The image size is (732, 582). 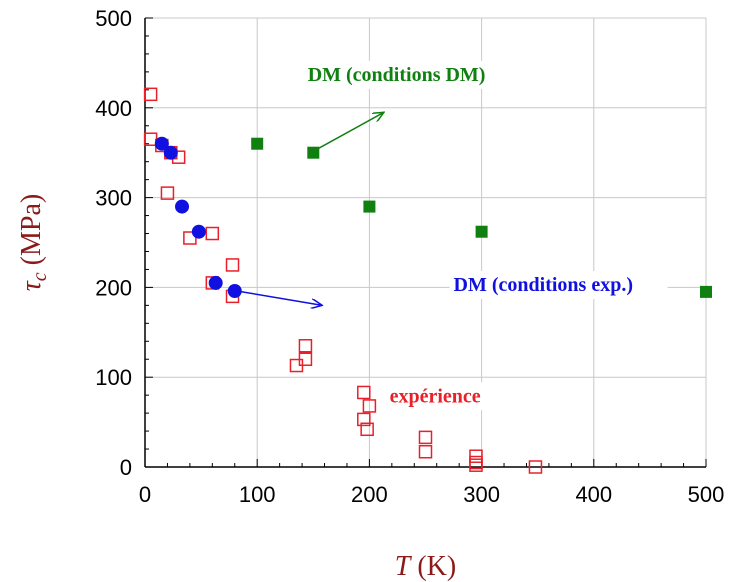 I want to click on x-tick-label: 300, so click(x=481, y=494).